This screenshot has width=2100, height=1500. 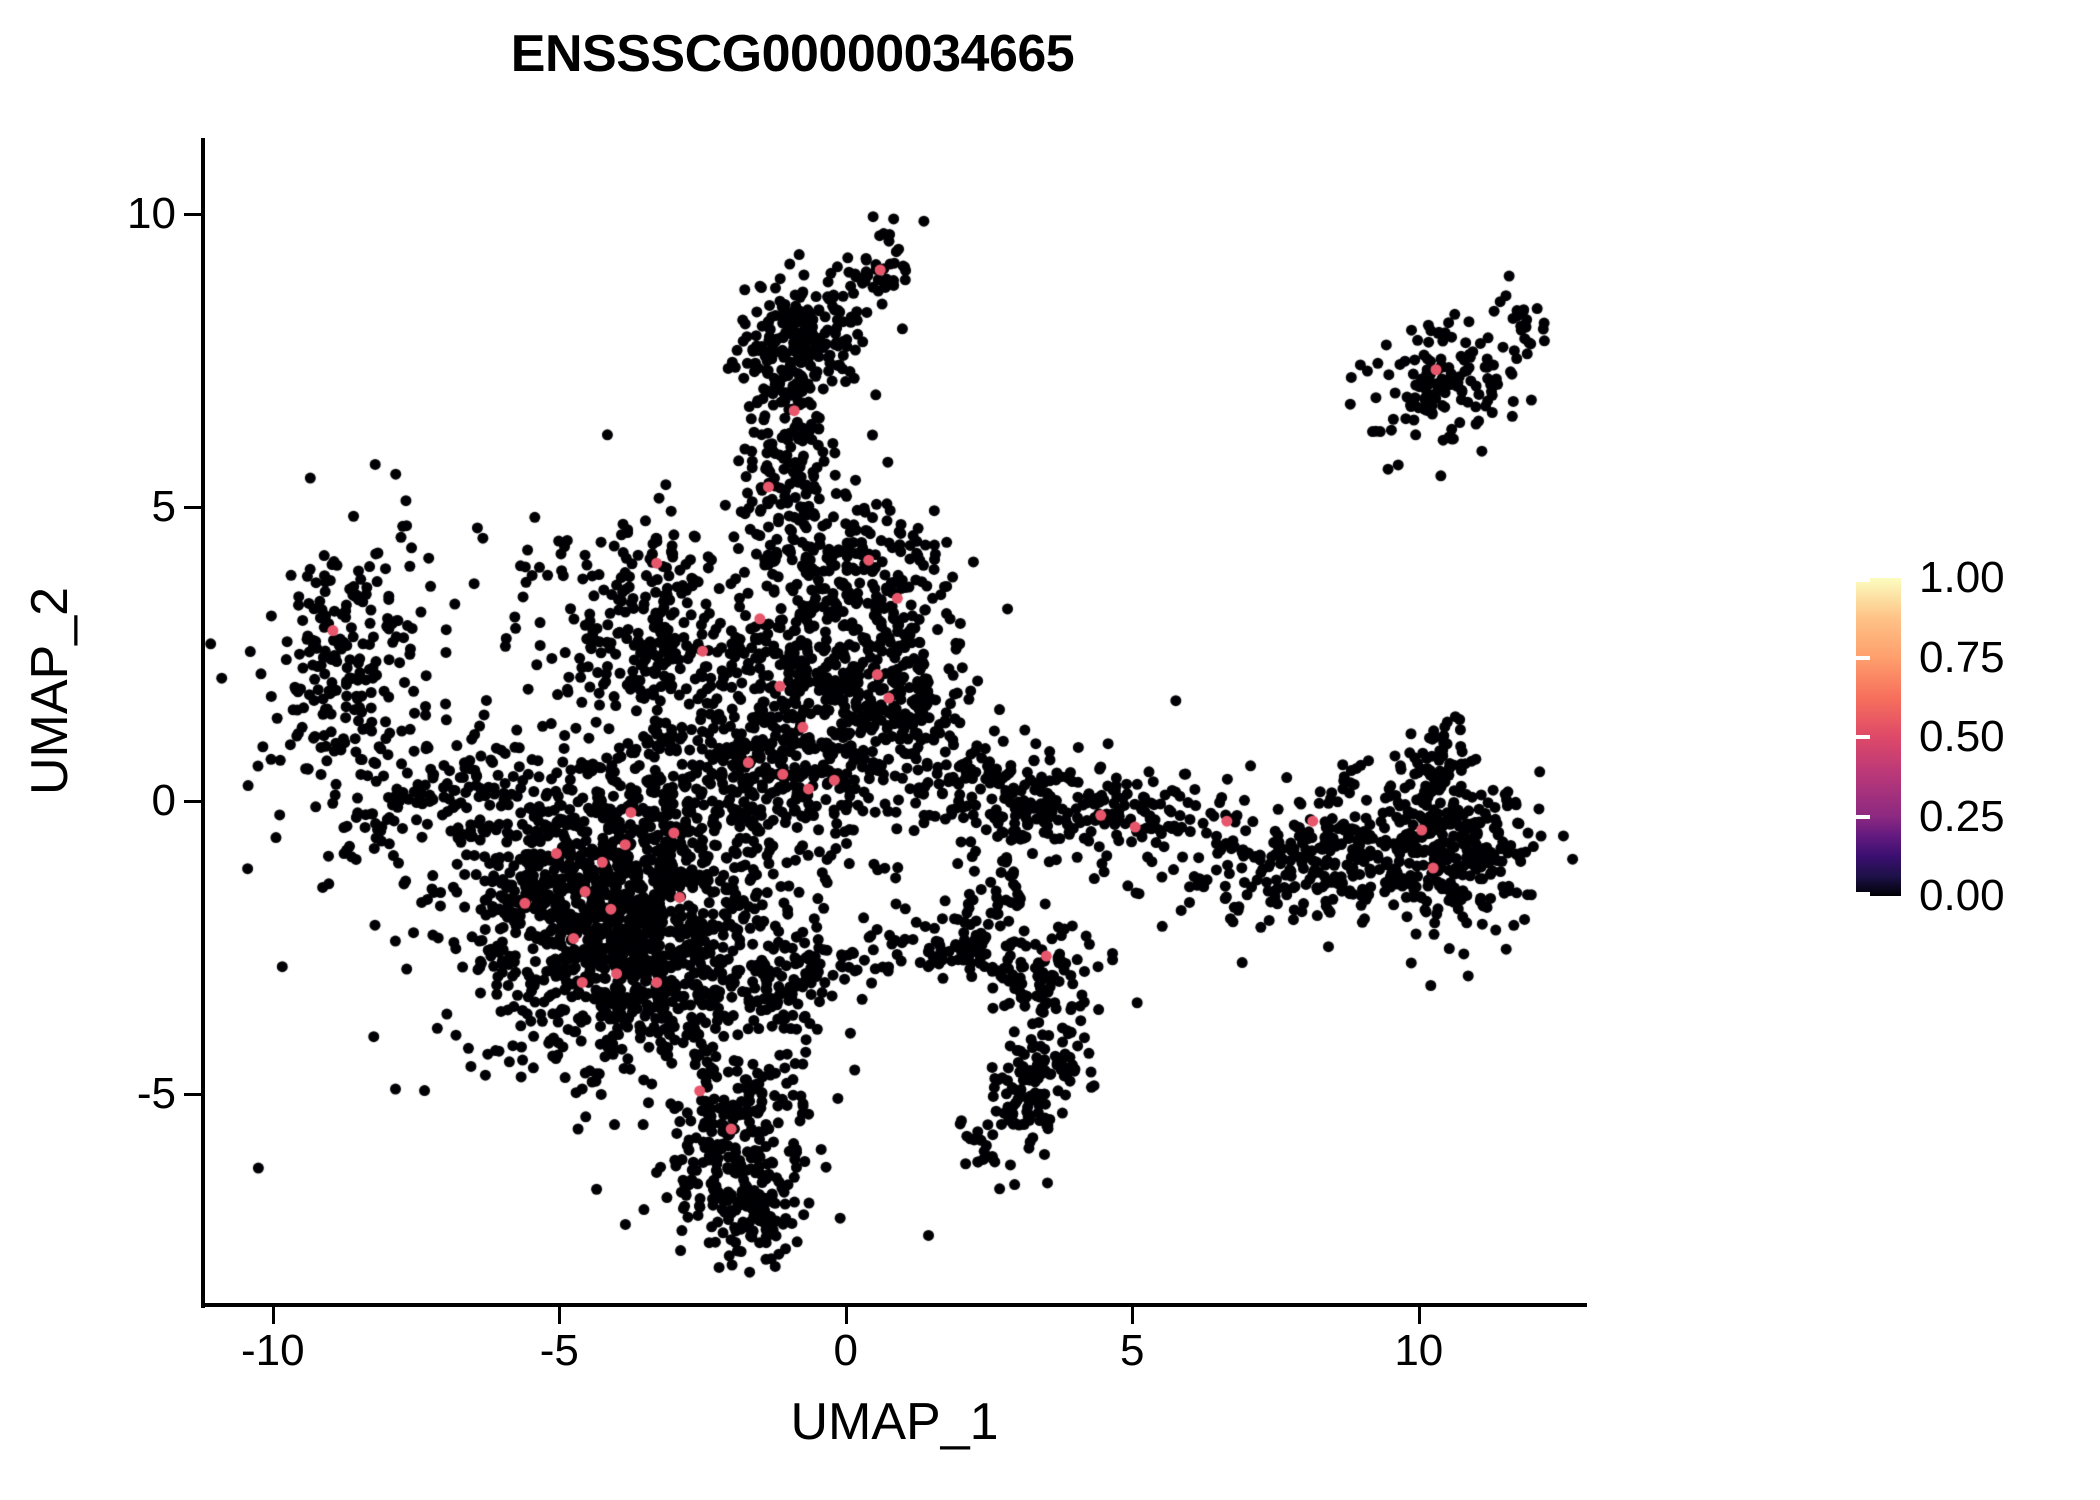 What do you see at coordinates (163, 507) in the screenshot?
I see `y-tick-label: 5` at bounding box center [163, 507].